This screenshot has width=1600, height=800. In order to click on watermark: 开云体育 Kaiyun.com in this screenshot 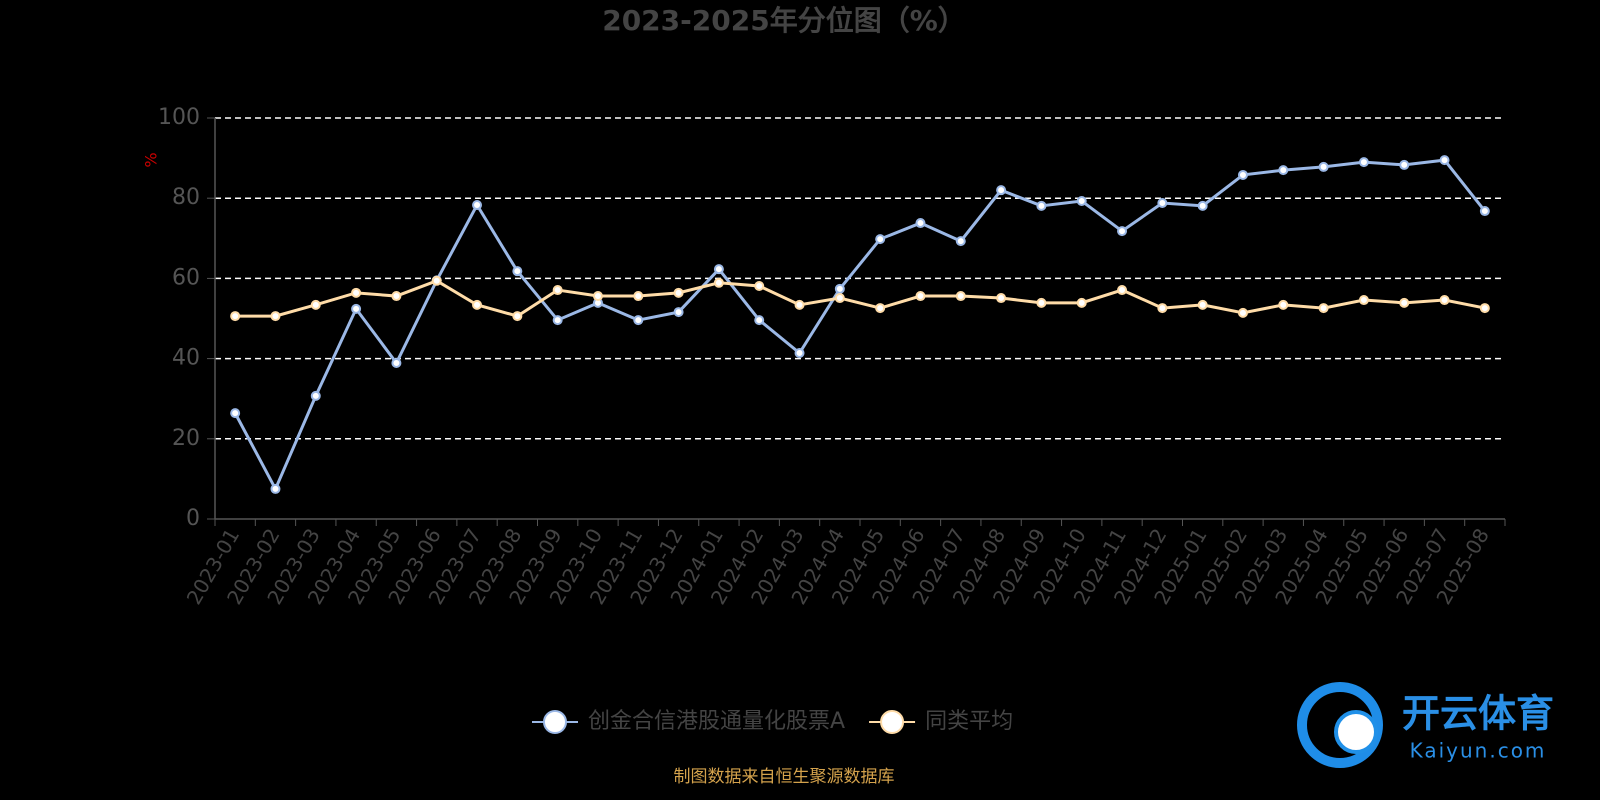, I will do `click(1425, 725)`.